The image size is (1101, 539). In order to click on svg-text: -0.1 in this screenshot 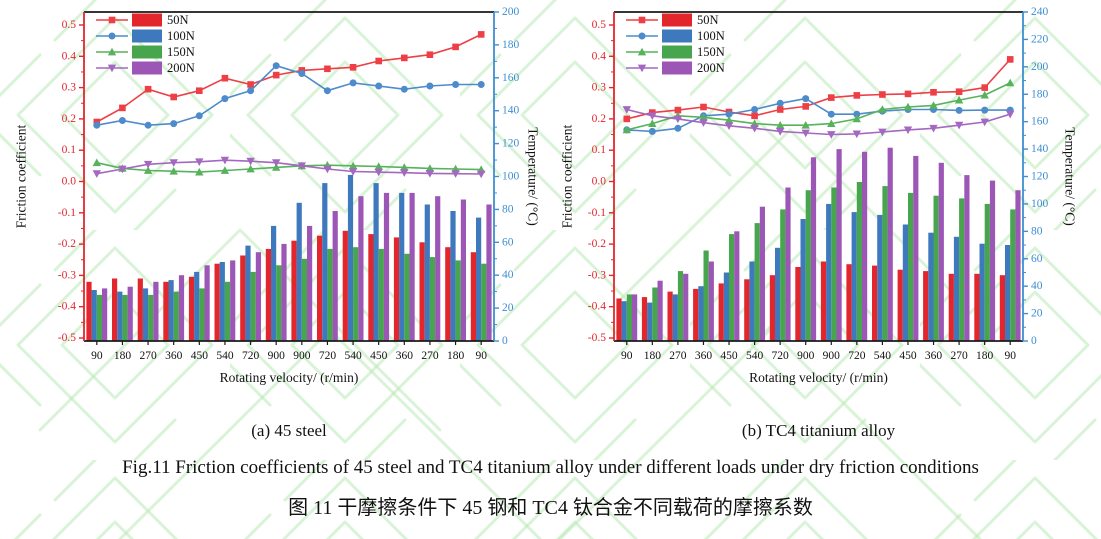, I will do `click(67, 213)`.